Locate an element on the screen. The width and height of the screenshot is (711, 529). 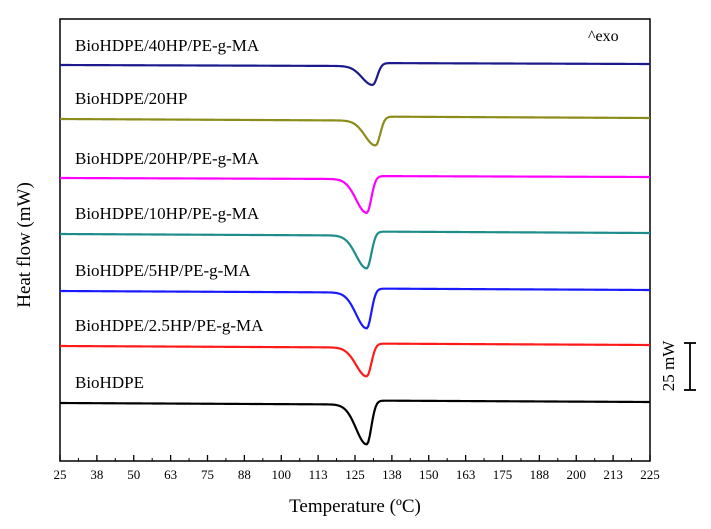
x-tick-label: 38 is located at coordinates (96, 474).